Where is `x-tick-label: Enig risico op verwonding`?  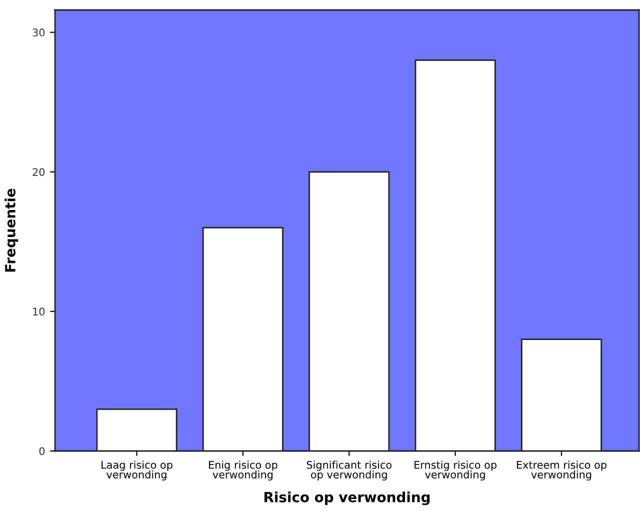 x-tick-label: Enig risico op verwonding is located at coordinates (243, 470).